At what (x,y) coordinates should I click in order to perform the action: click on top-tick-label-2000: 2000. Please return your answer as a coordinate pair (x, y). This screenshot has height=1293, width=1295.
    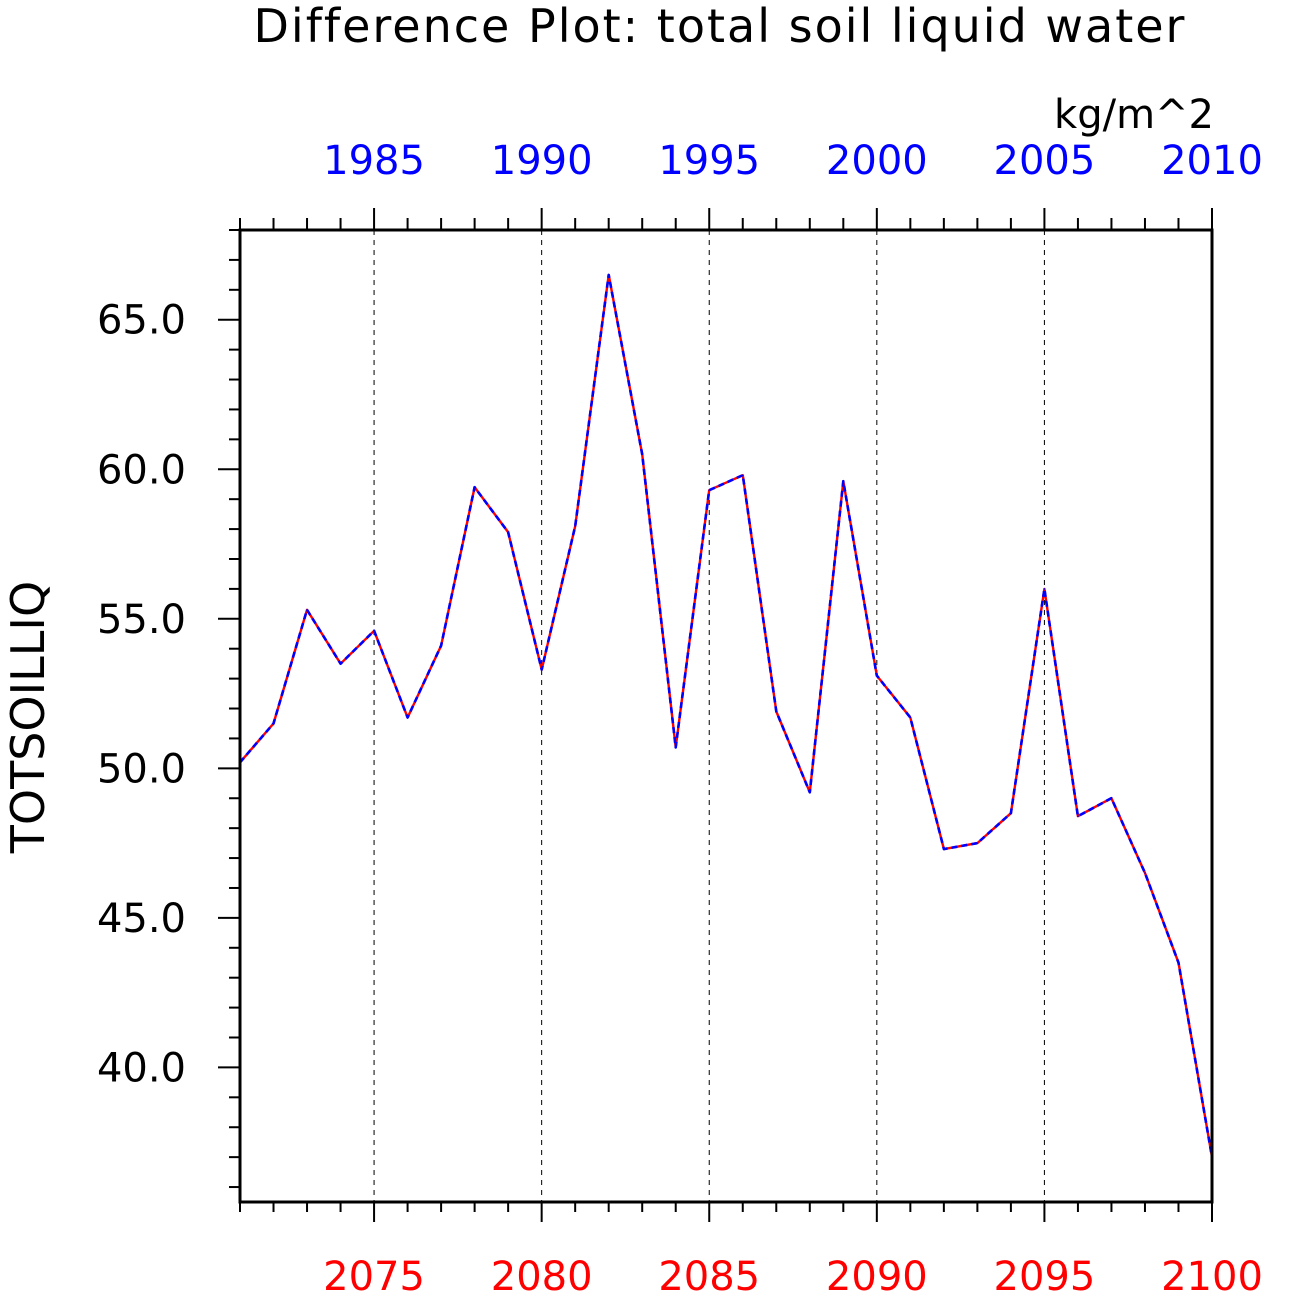
    Looking at the image, I should click on (877, 161).